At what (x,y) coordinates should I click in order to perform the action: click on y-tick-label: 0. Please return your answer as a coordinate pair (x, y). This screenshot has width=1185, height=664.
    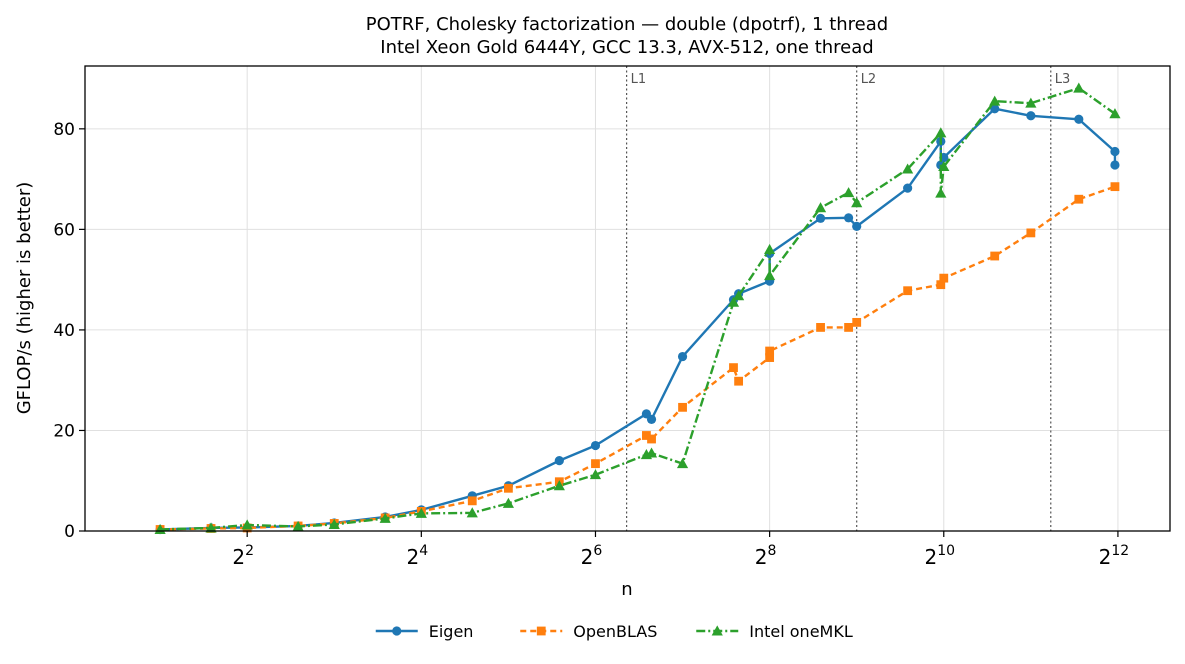
    Looking at the image, I should click on (69, 532).